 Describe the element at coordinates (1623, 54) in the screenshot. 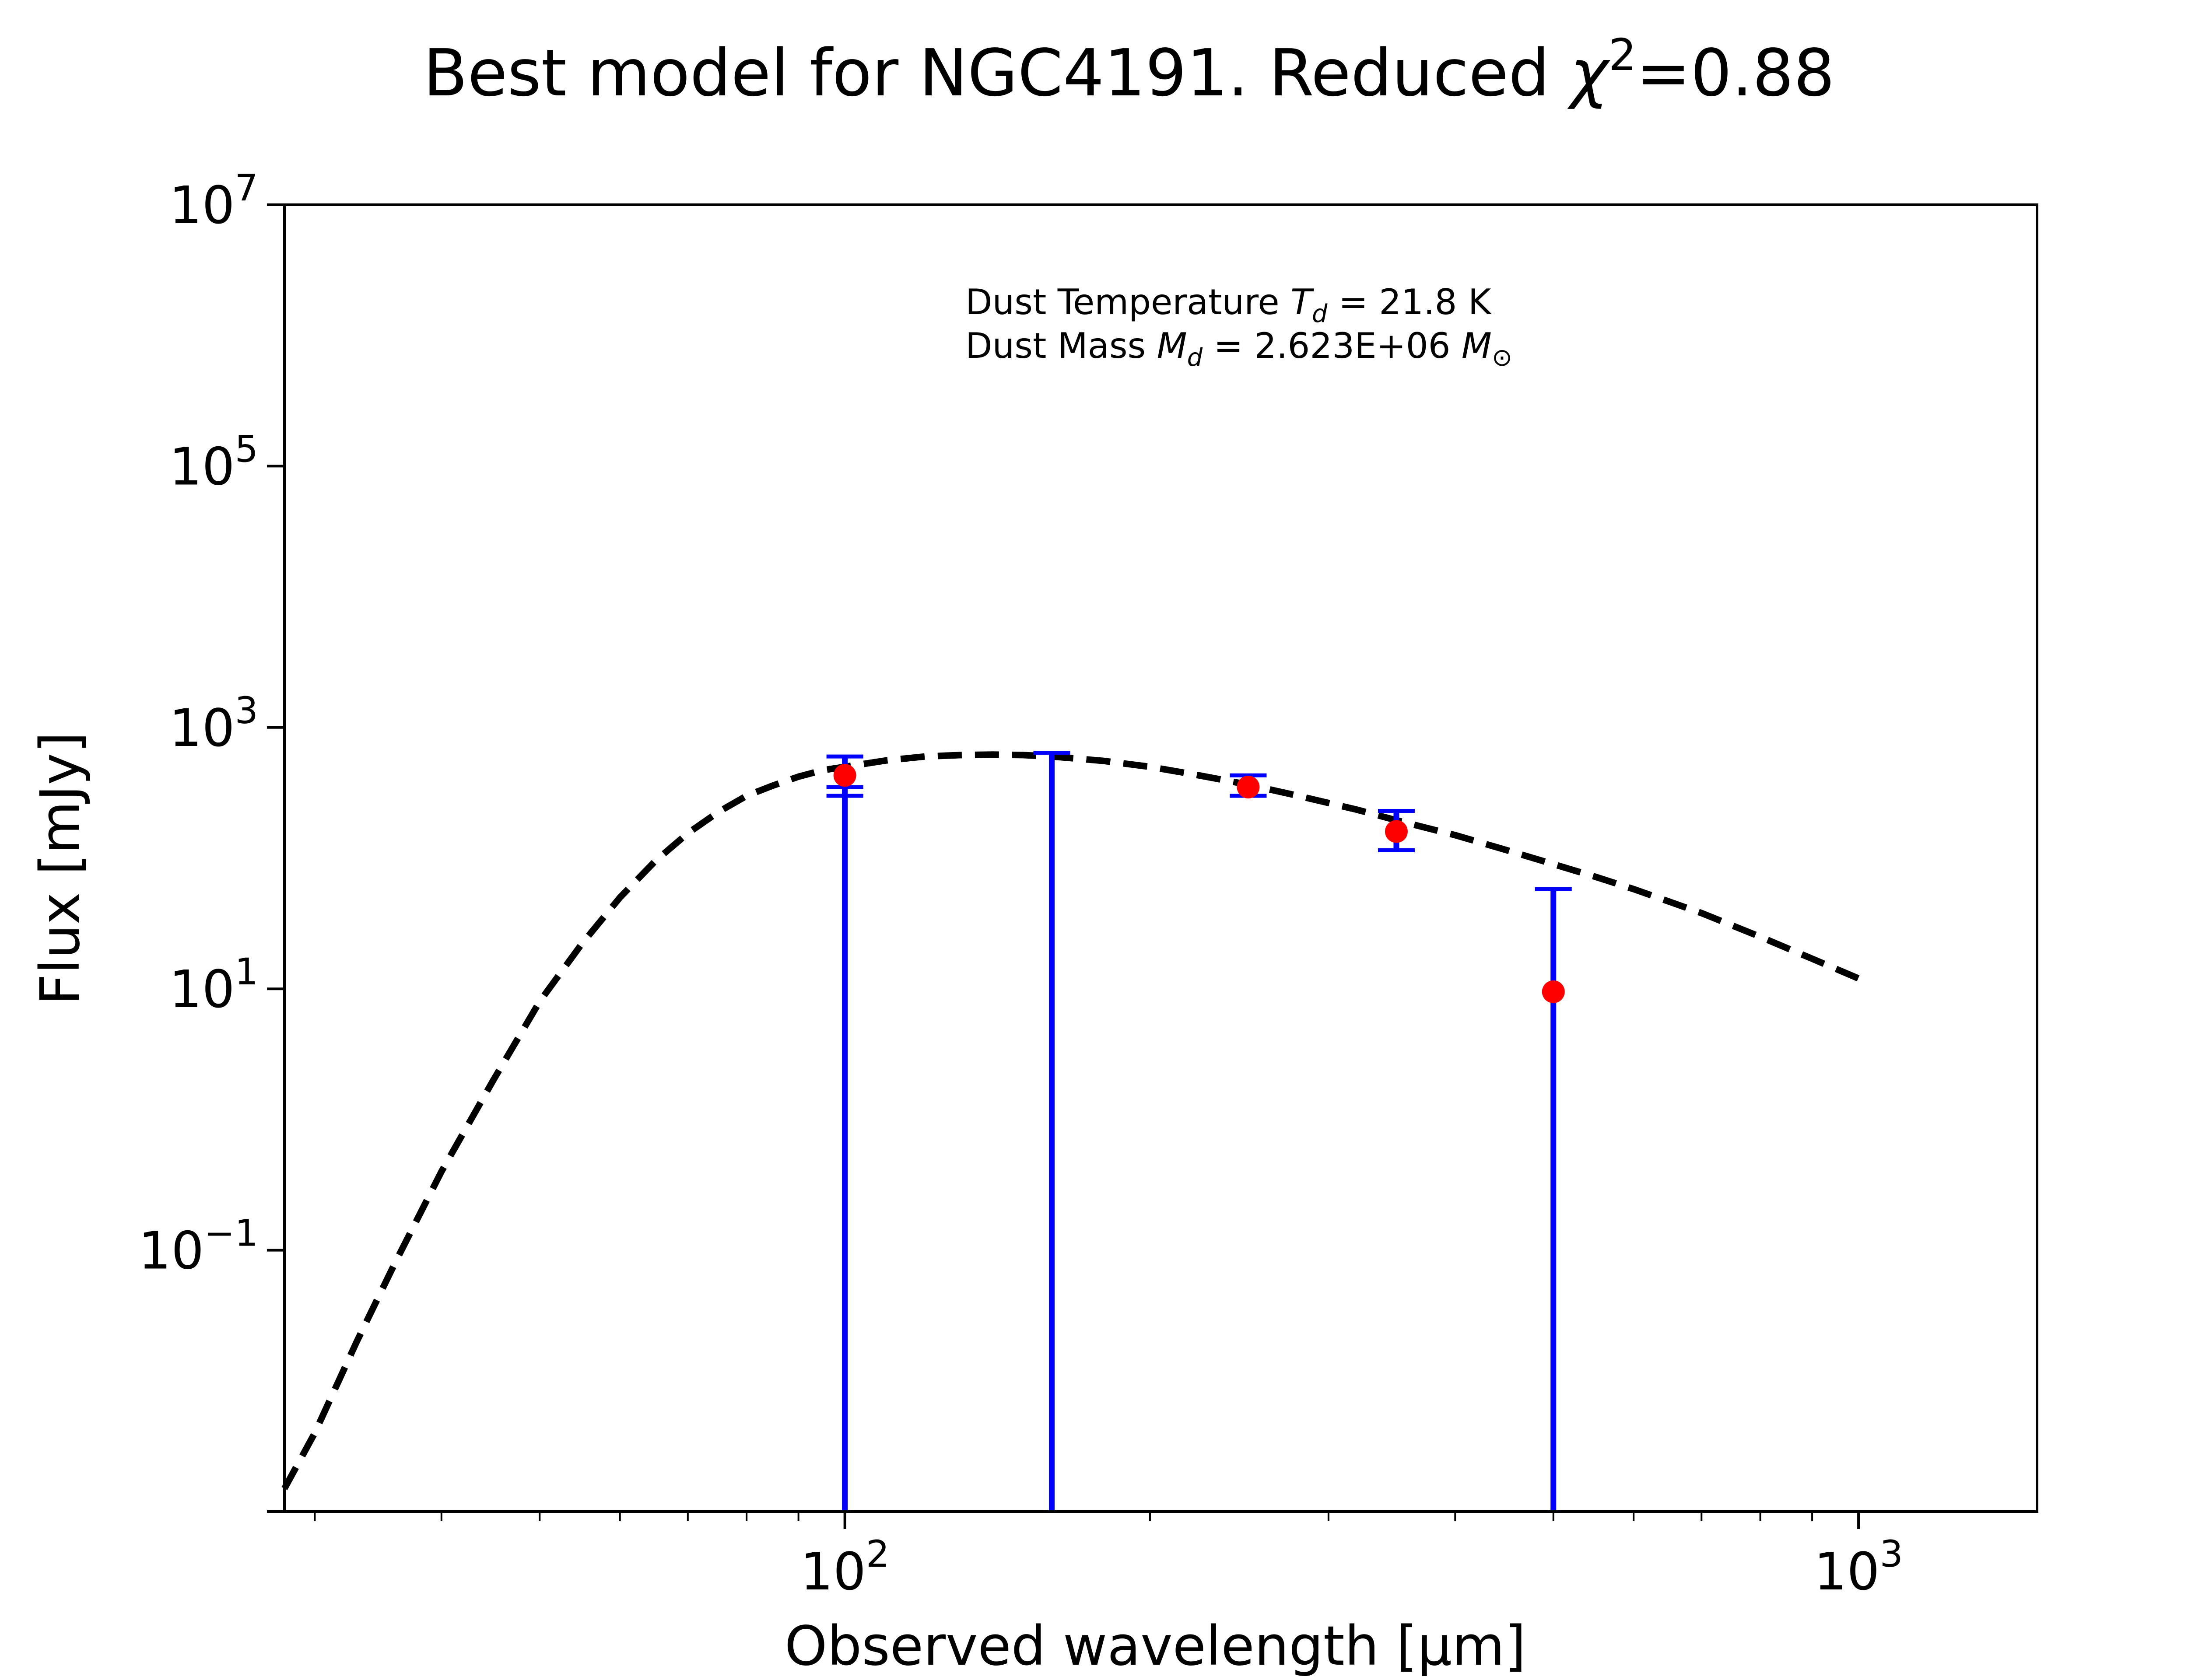

I see `chart-title-sup: 2` at that location.